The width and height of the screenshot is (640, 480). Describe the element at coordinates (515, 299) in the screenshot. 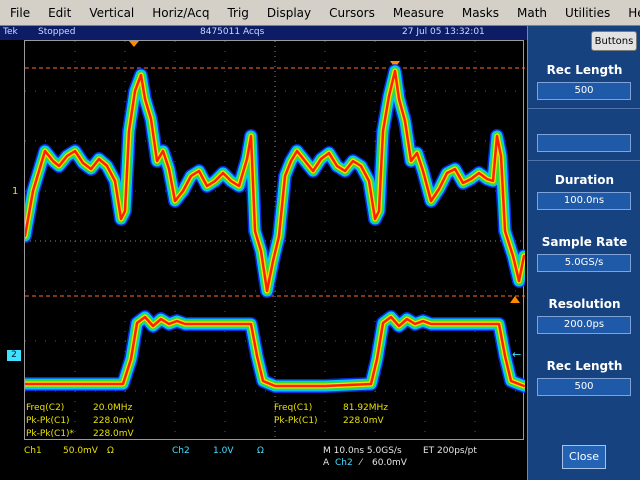

I see `cursor-marker-bottom` at that location.